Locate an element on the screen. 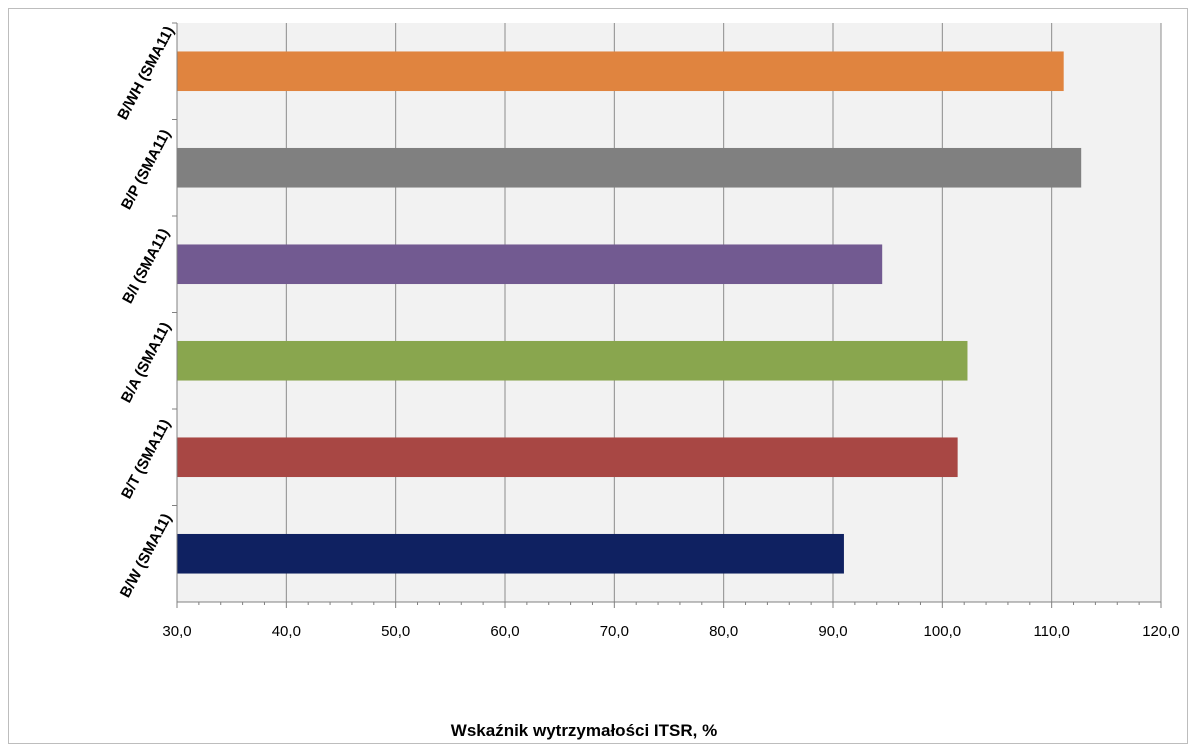 The height and width of the screenshot is (751, 1197). x-tick-label: 50,0 is located at coordinates (395, 631).